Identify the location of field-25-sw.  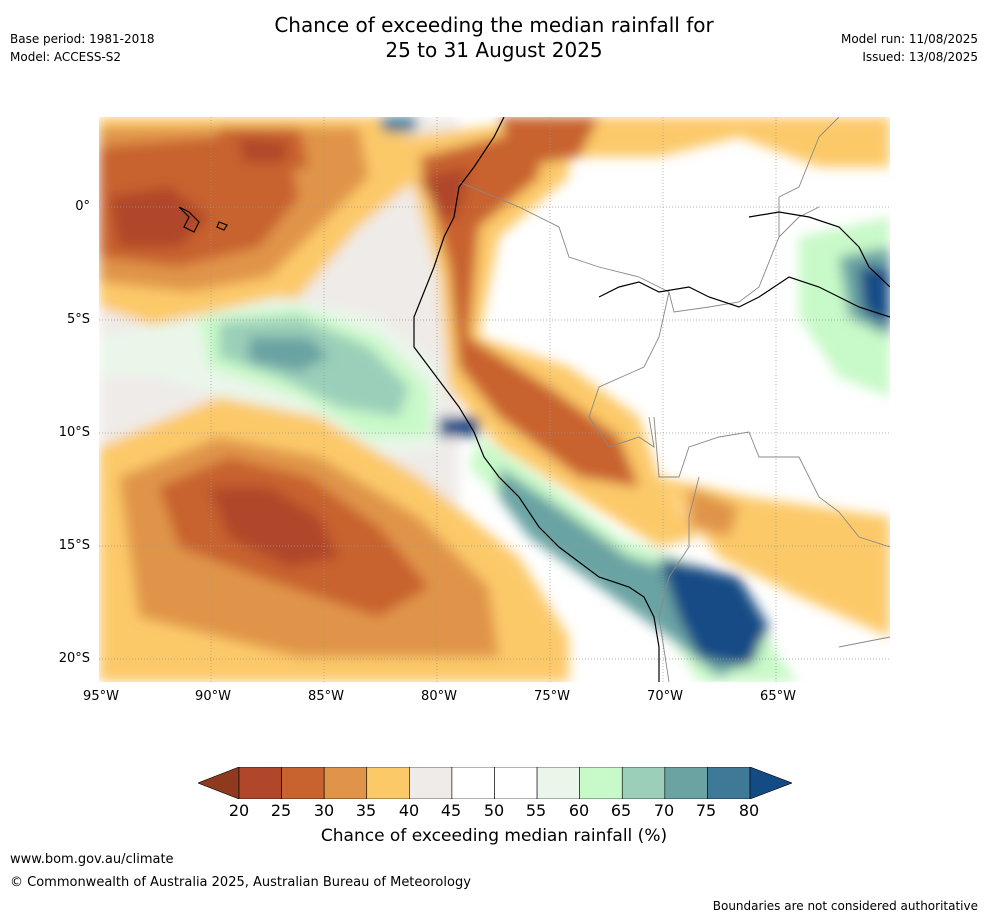
(274, 527).